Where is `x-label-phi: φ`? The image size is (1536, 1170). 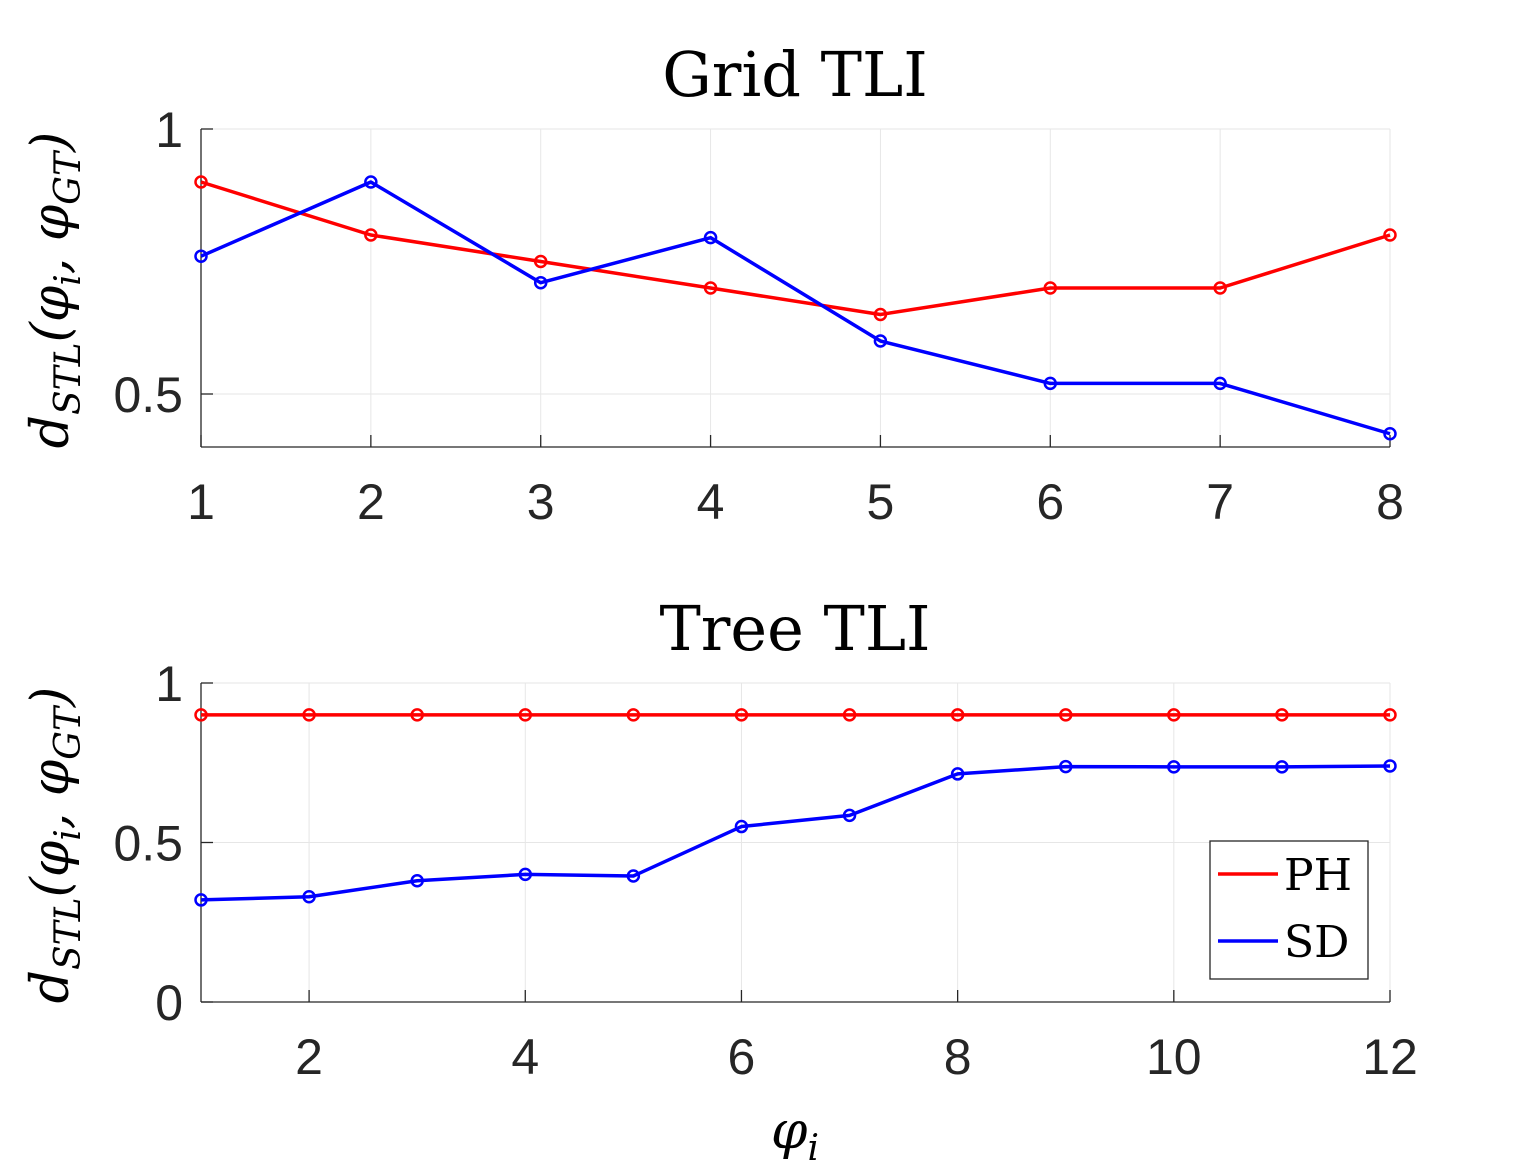 x-label-phi: φ is located at coordinates (789, 1131).